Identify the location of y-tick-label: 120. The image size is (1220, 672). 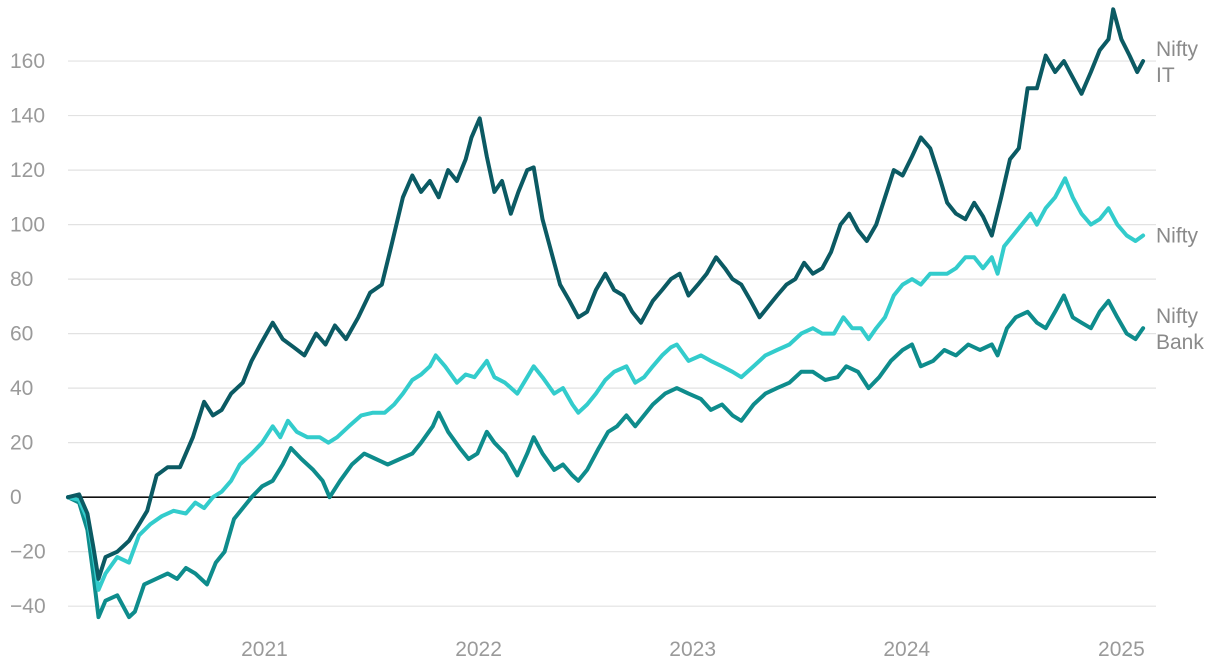
(27, 170).